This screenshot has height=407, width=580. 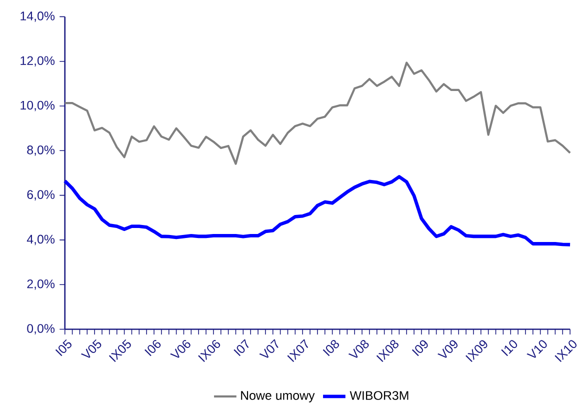 I want to click on y-tick-label: 8,0%, so click(x=41, y=151).